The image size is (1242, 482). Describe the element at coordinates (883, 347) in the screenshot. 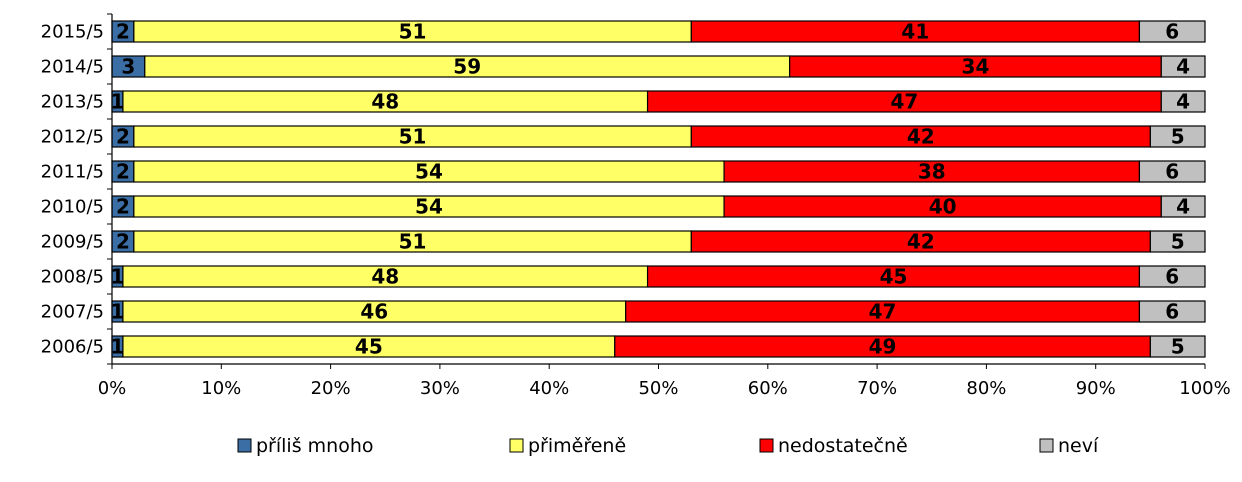

I see `data-label: 49` at that location.